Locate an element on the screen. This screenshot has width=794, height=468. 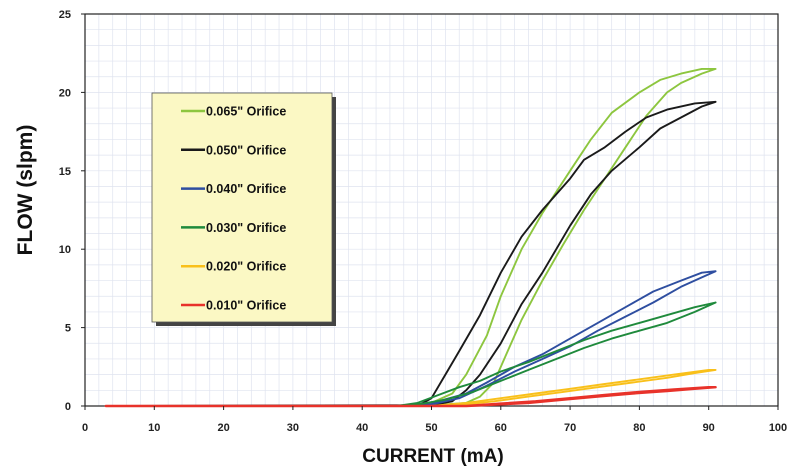
legend-label: 0.030" Orifice is located at coordinates (246, 228).